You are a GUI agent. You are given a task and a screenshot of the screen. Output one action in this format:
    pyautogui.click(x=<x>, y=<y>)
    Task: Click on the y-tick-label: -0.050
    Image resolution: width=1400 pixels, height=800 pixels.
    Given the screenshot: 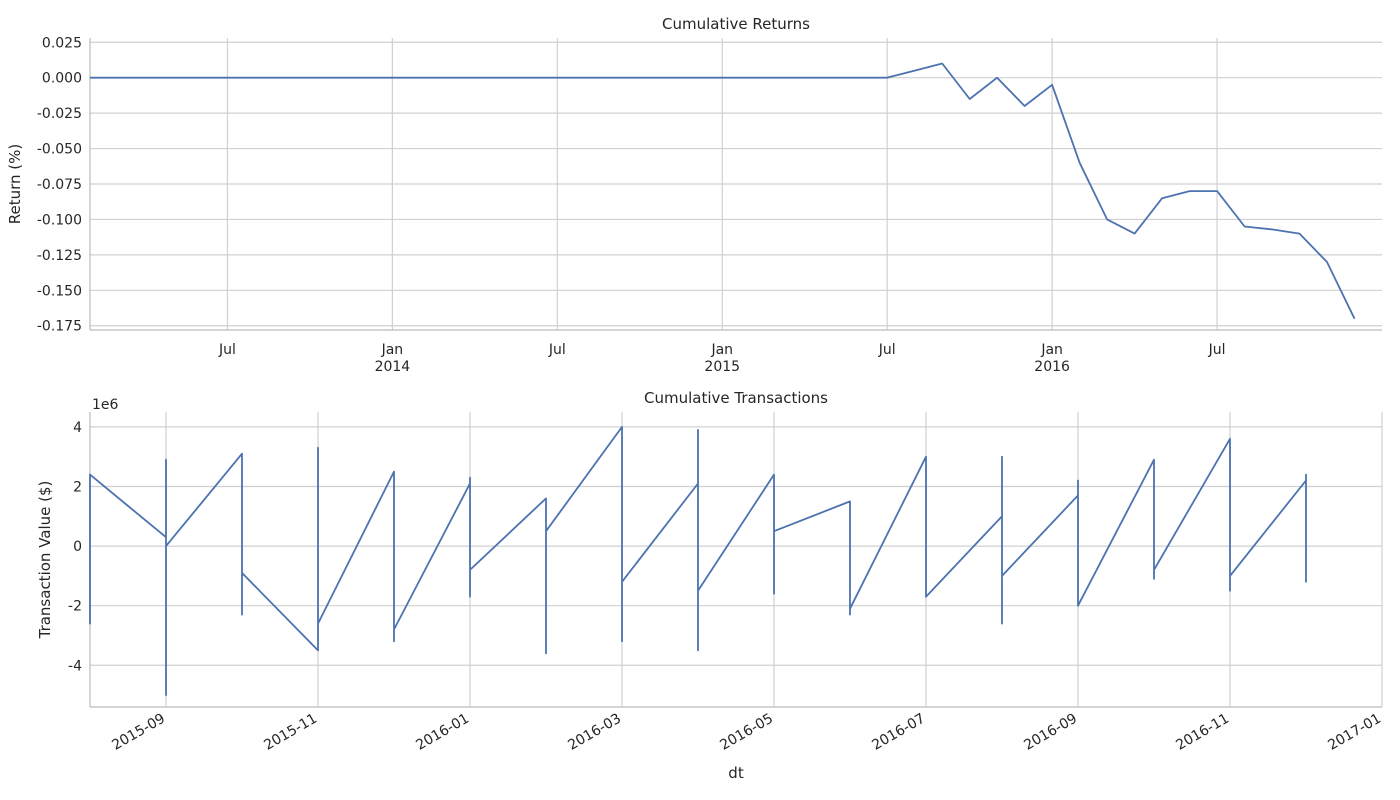 What is the action you would take?
    pyautogui.click(x=59, y=150)
    